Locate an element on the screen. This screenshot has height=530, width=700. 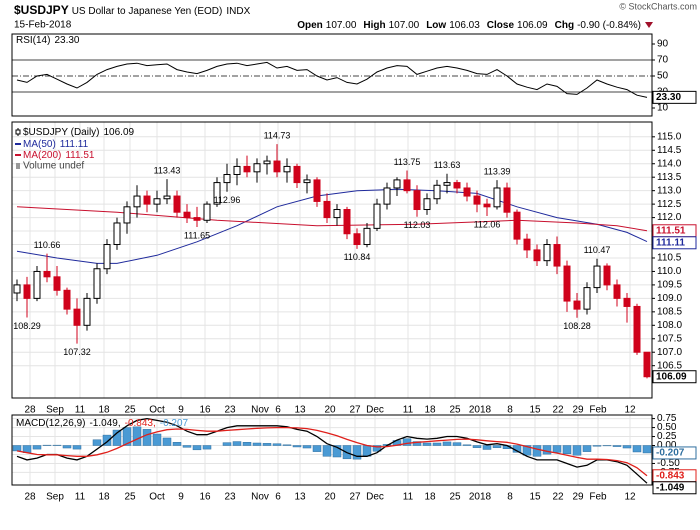
low-annotation: 111.65 is located at coordinates (197, 235).